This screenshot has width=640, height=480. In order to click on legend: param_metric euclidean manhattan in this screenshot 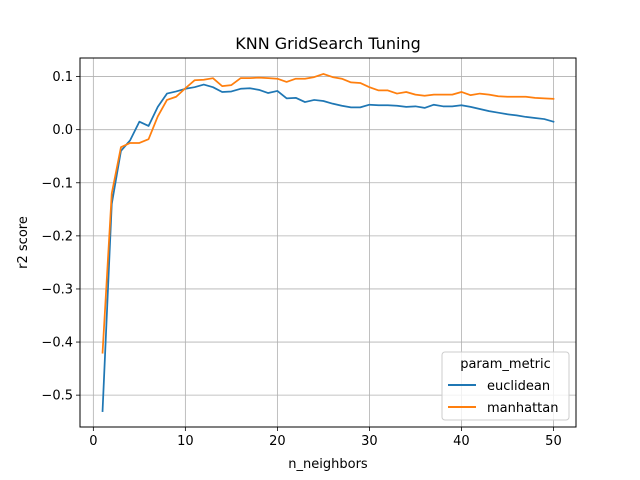, I will do `click(505, 386)`.